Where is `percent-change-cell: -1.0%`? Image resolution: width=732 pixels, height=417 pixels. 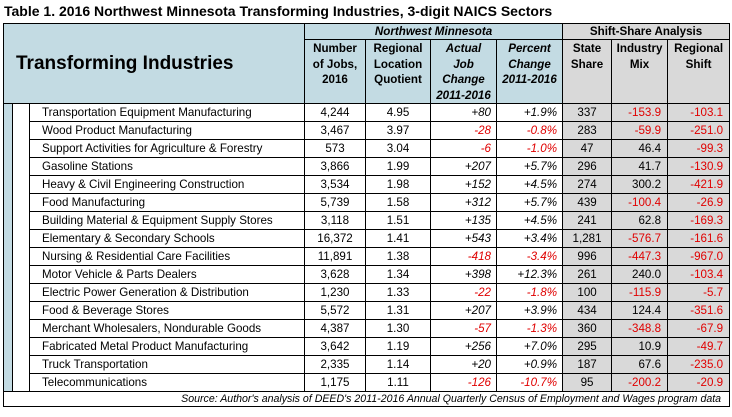 percent-change-cell: -1.0% is located at coordinates (529, 148).